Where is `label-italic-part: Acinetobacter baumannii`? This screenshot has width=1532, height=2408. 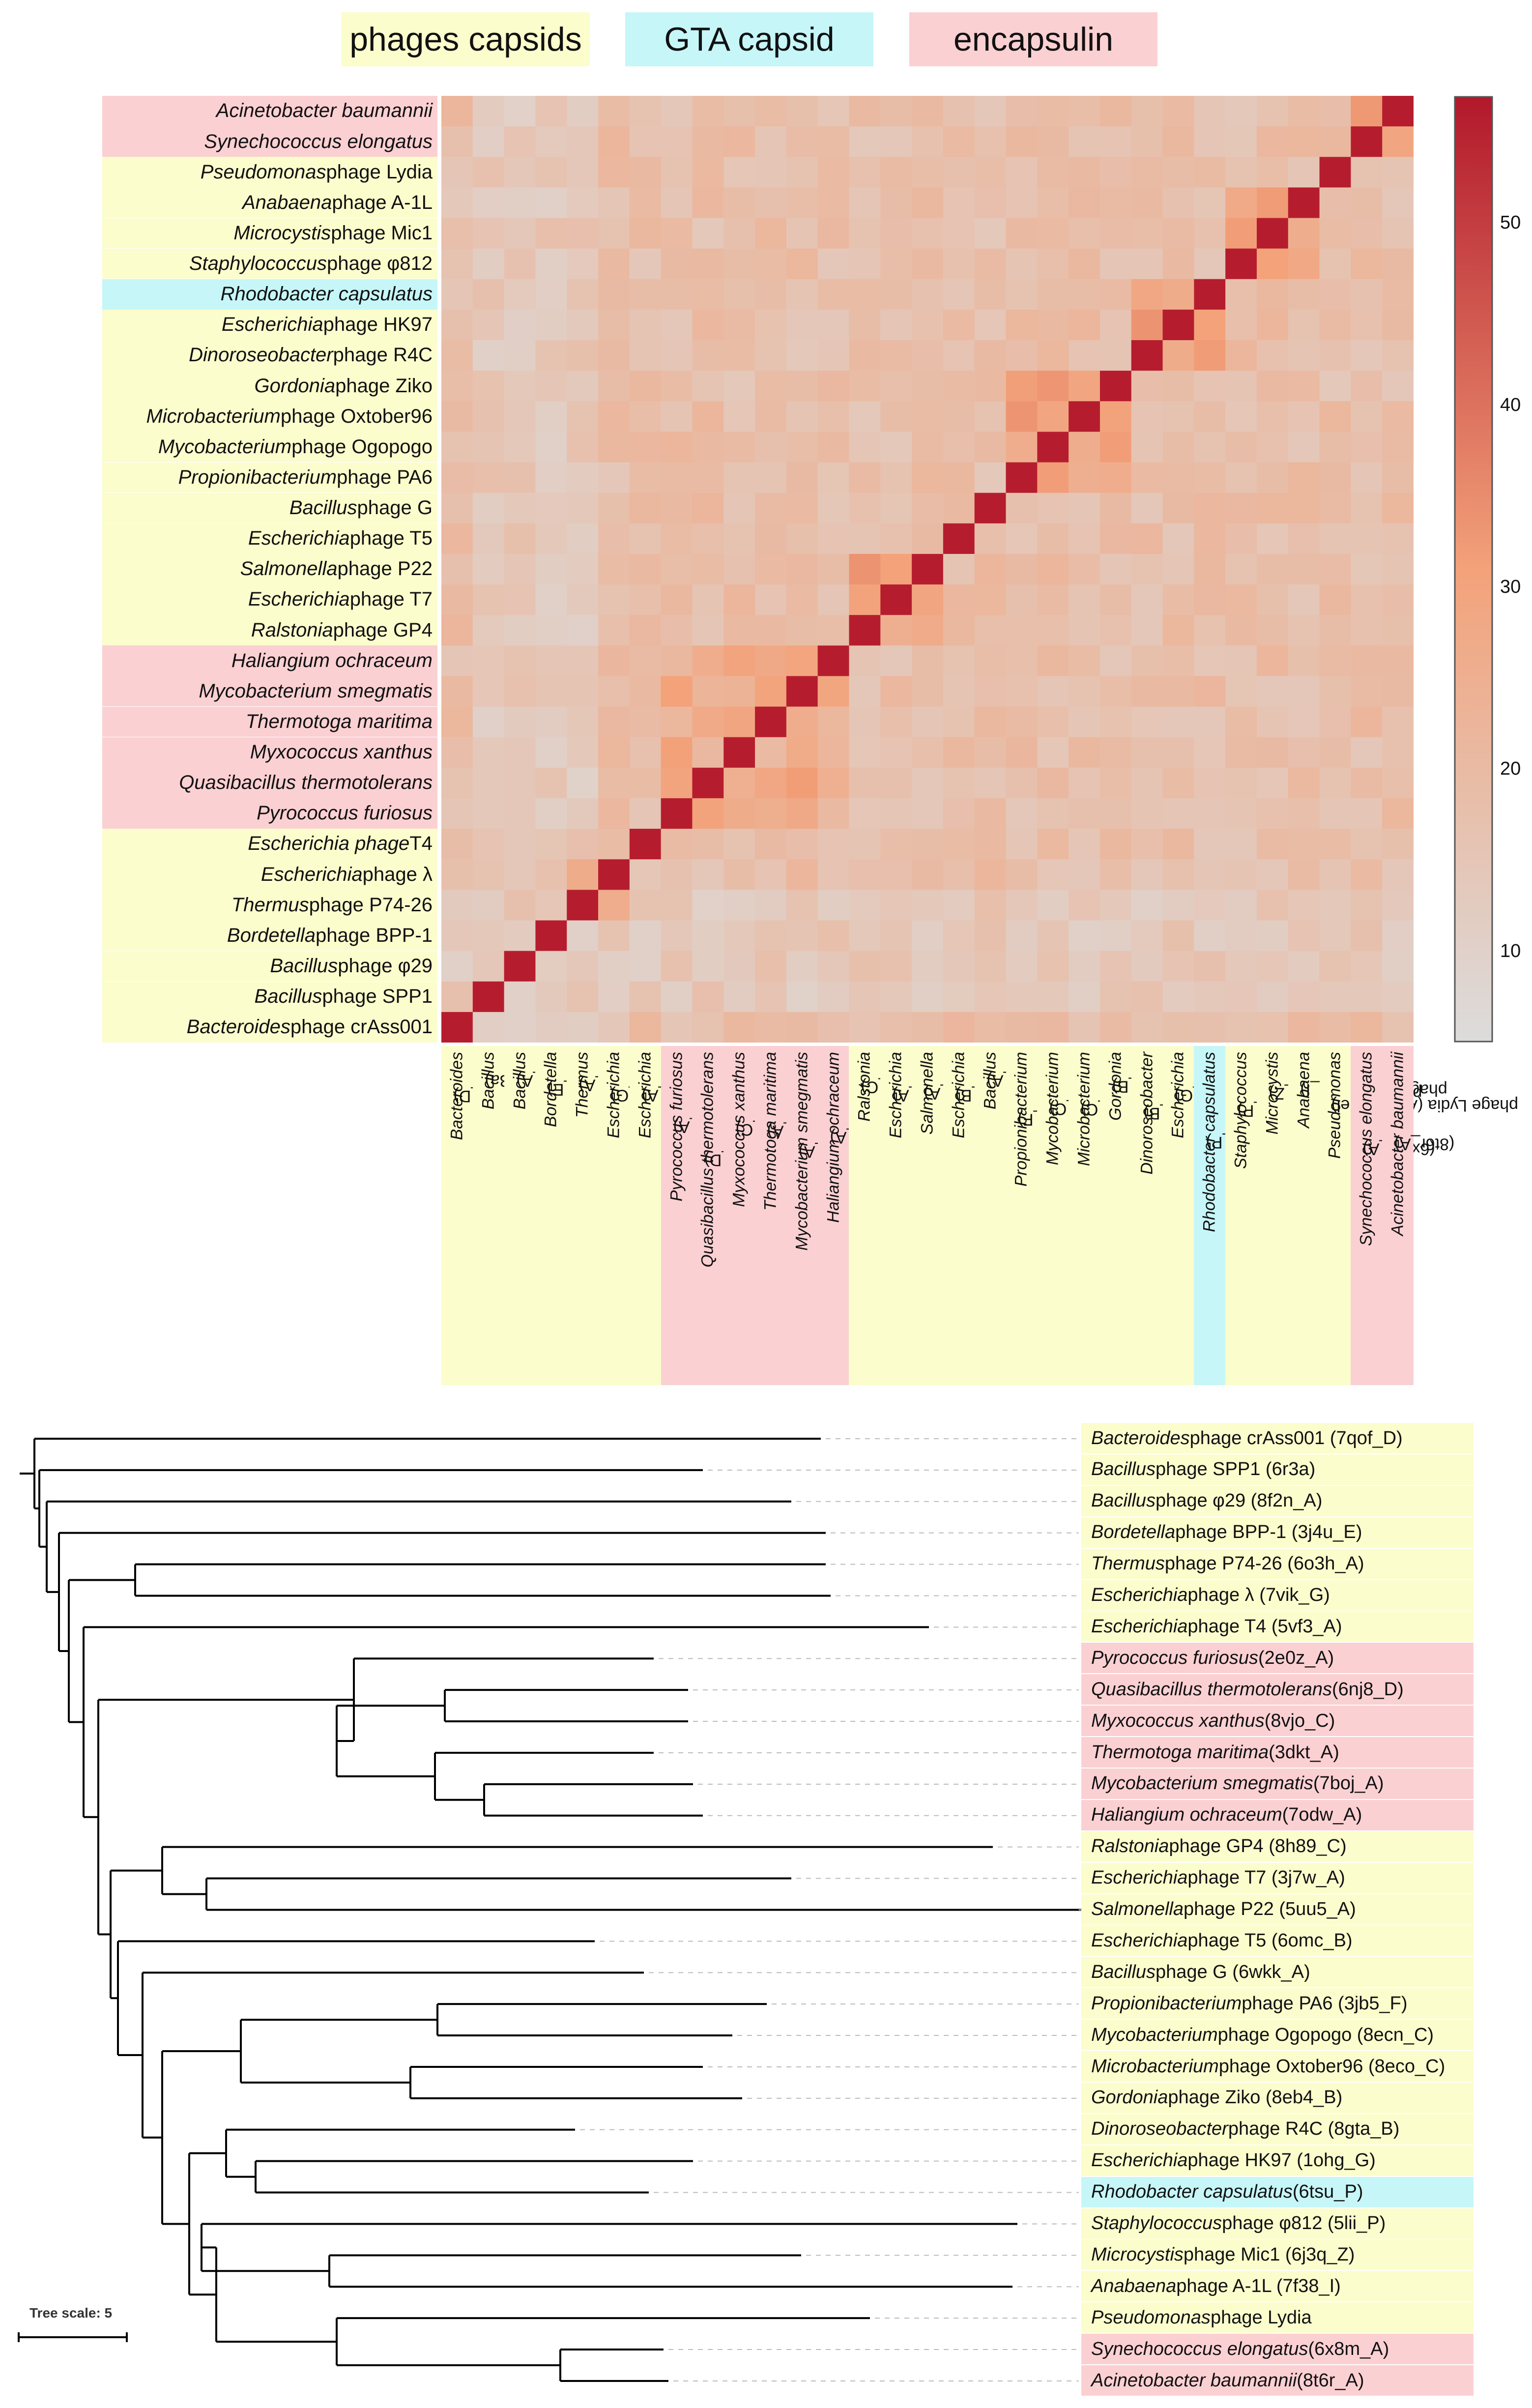 label-italic-part: Acinetobacter baumannii is located at coordinates (325, 111).